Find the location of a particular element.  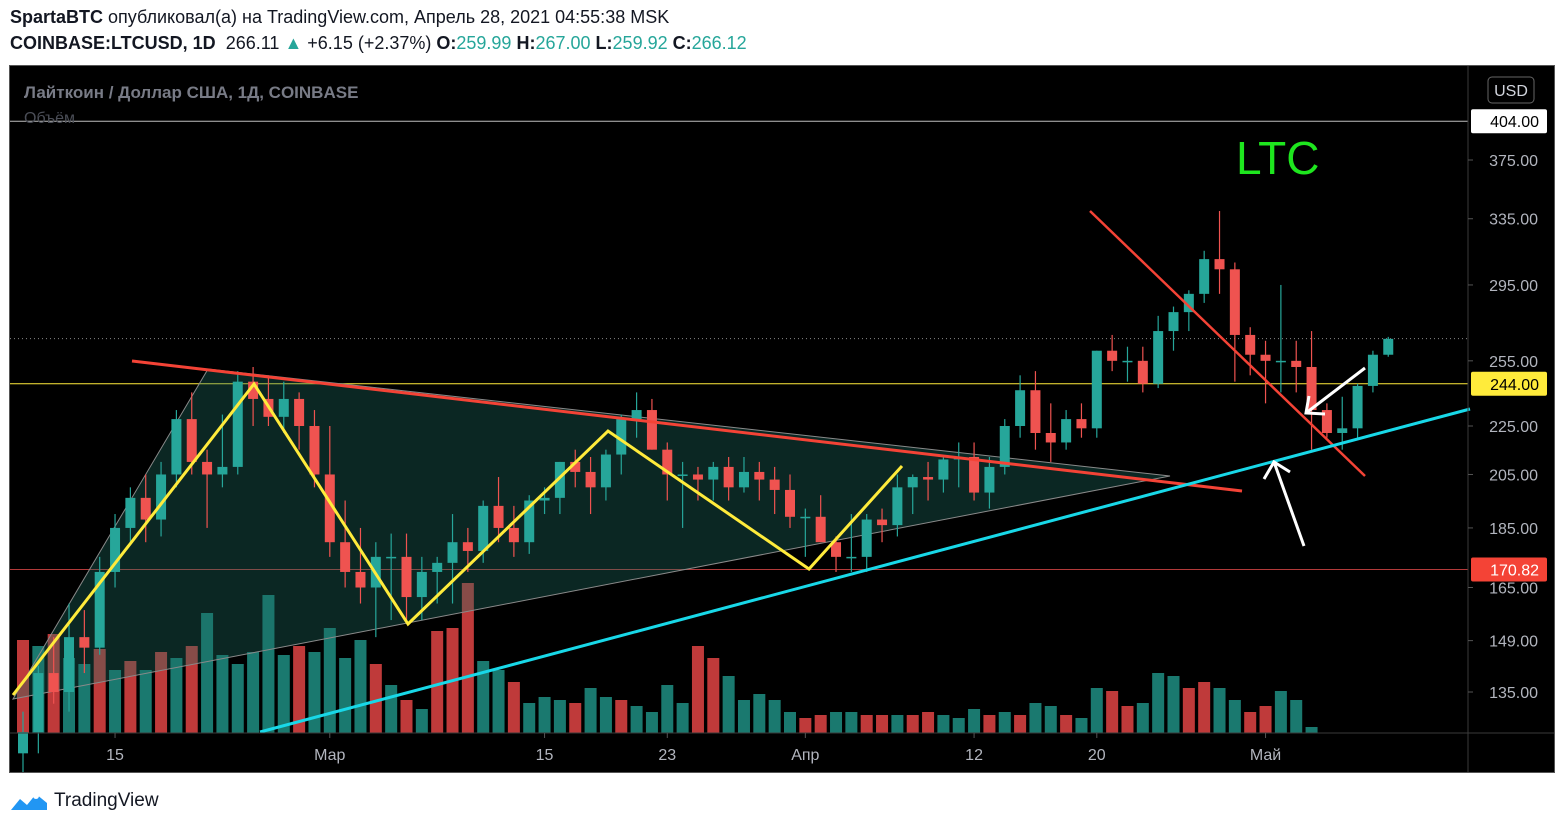

author-name: SpartaBTC is located at coordinates (57, 17).